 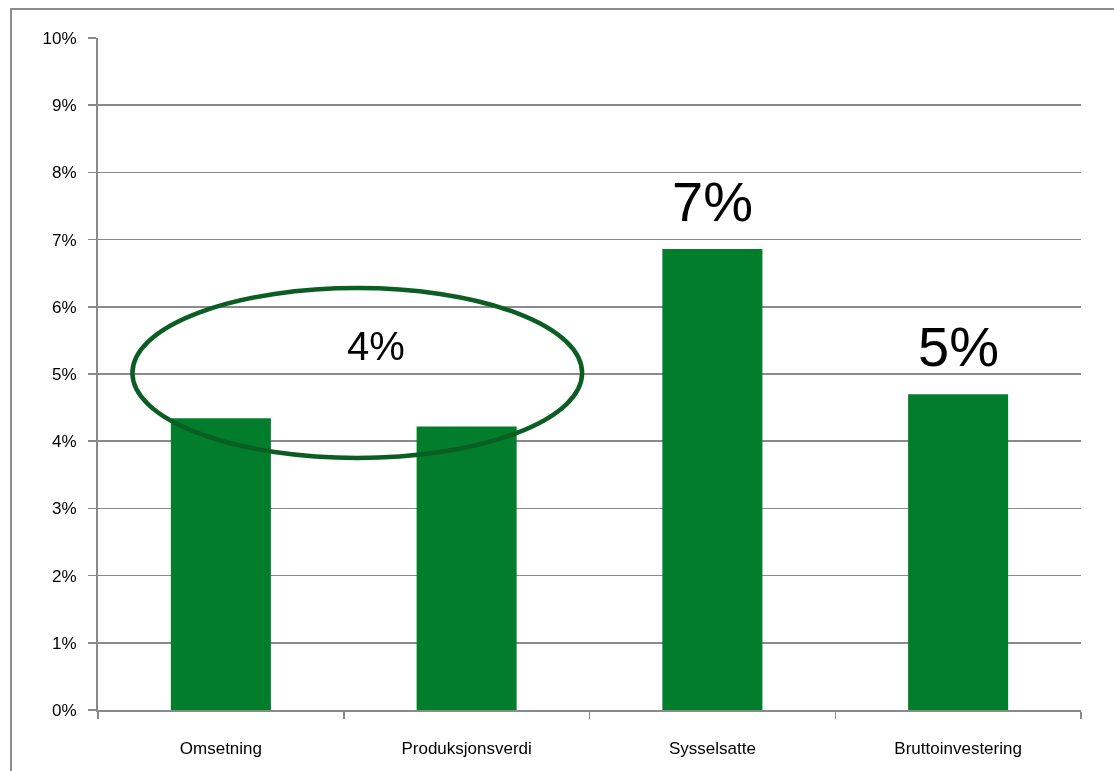 I want to click on x-tick-label: Produksjonsverdi, so click(x=466, y=749).